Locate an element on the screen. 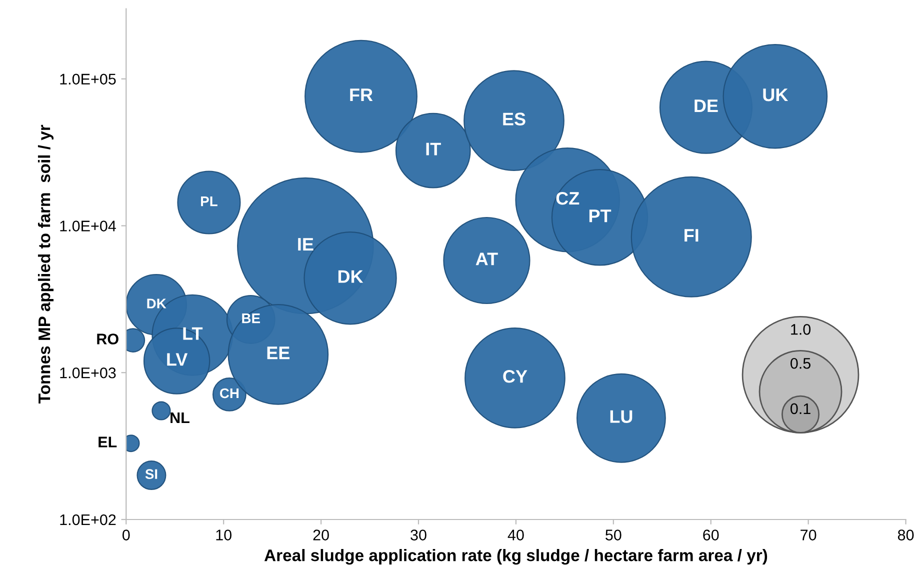  annotation: CY is located at coordinates (515, 376).